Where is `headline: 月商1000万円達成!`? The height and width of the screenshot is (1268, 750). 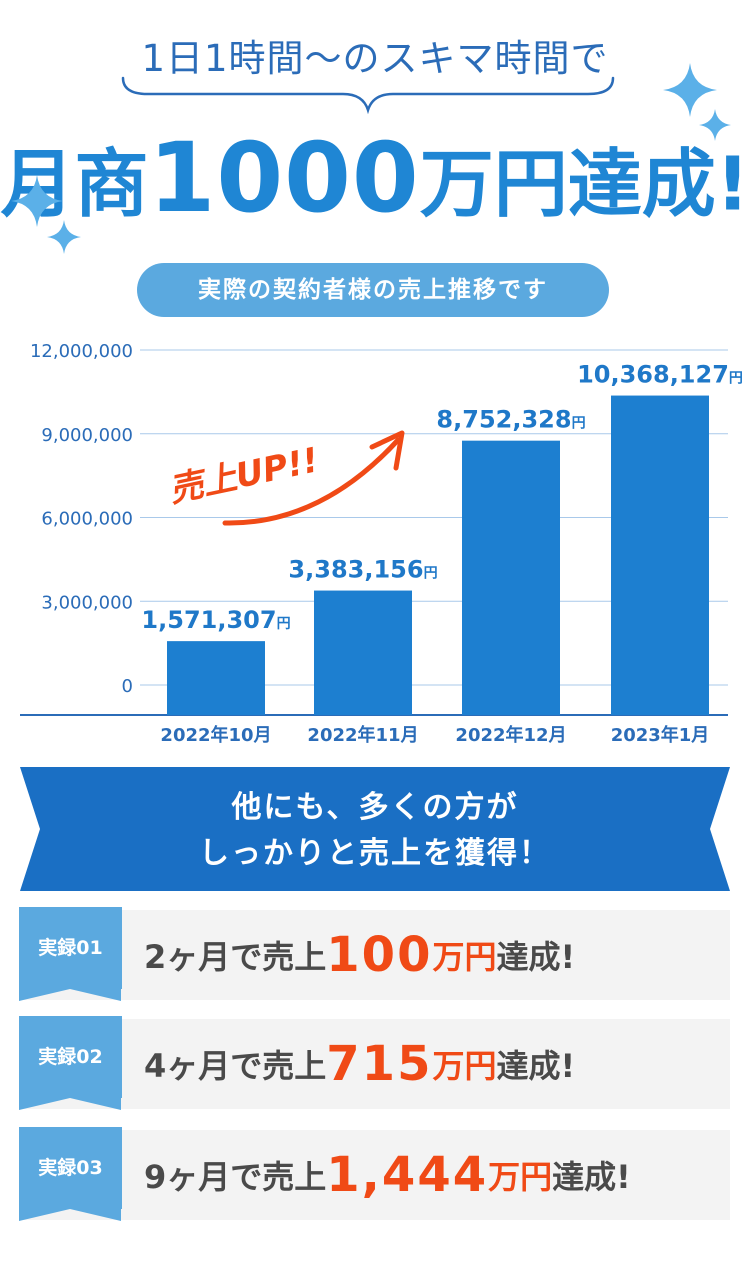 headline: 月商1000万円達成! is located at coordinates (375, 178).